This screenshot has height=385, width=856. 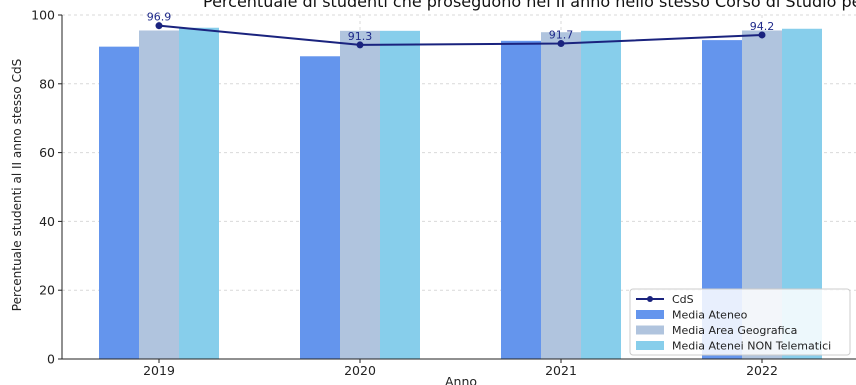 What do you see at coordinates (159, 17) in the screenshot?
I see `cds-data-label: 96.9` at bounding box center [159, 17].